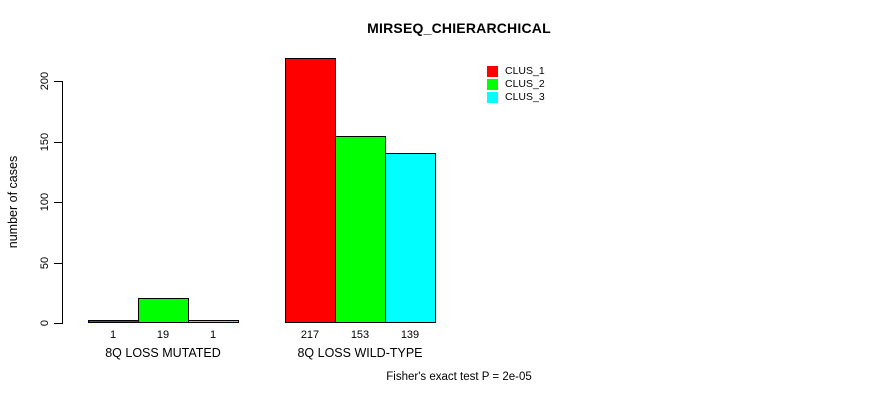 The image size is (890, 400). I want to click on legend-item: CLUS_1, so click(516, 71).